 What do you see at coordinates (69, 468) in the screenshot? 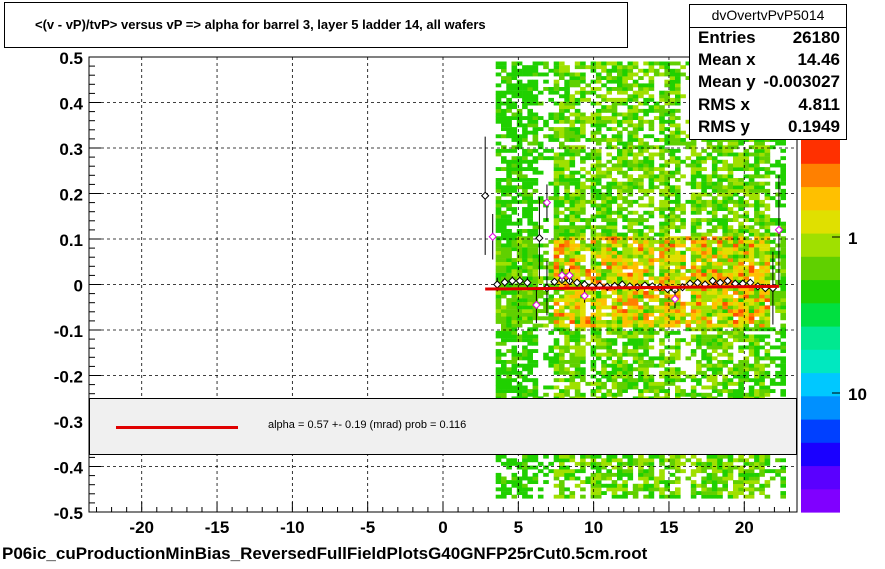
I see `y-tick-label: -0.4` at bounding box center [69, 468].